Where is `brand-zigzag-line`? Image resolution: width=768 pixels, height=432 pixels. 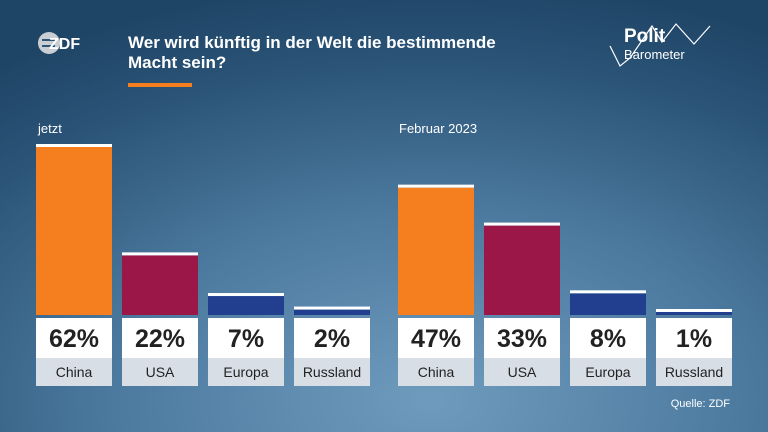 brand-zigzag-line is located at coordinates (660, 45).